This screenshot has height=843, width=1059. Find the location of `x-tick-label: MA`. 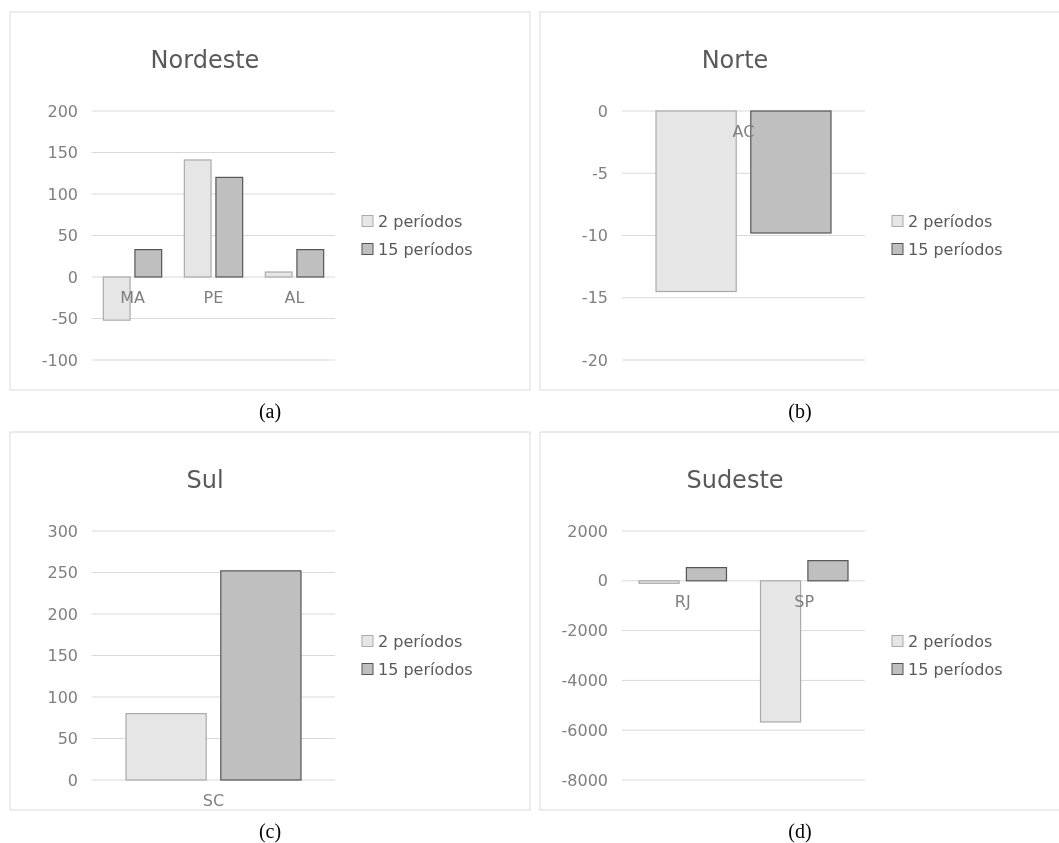

x-tick-label: MA is located at coordinates (132, 297).